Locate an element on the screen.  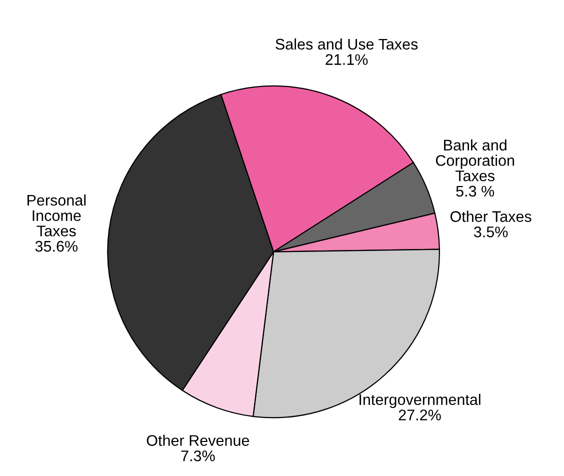
slice-label: Personal Income Taxes is located at coordinates (57, 215).